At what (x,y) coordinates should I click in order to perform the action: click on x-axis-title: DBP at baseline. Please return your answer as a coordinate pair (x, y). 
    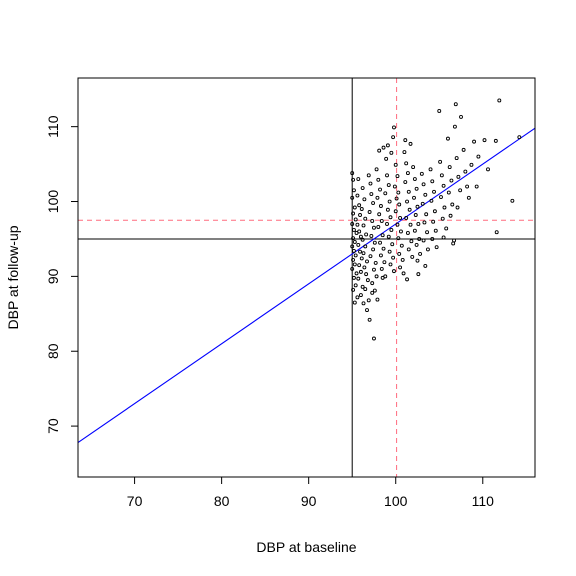
    Looking at the image, I should click on (306, 547).